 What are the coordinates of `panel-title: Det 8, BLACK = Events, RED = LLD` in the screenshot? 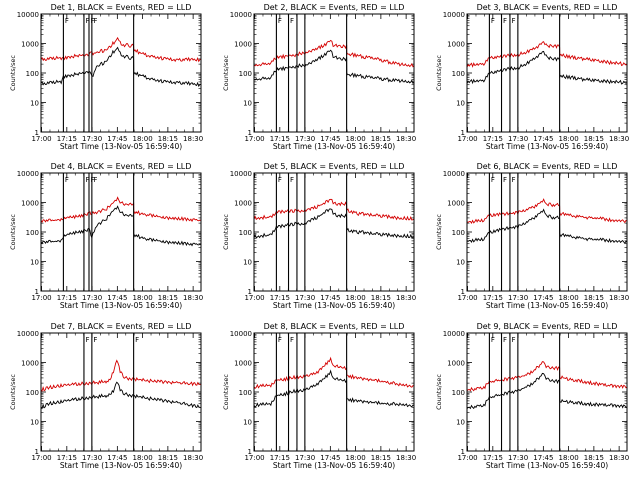 It's located at (334, 326).